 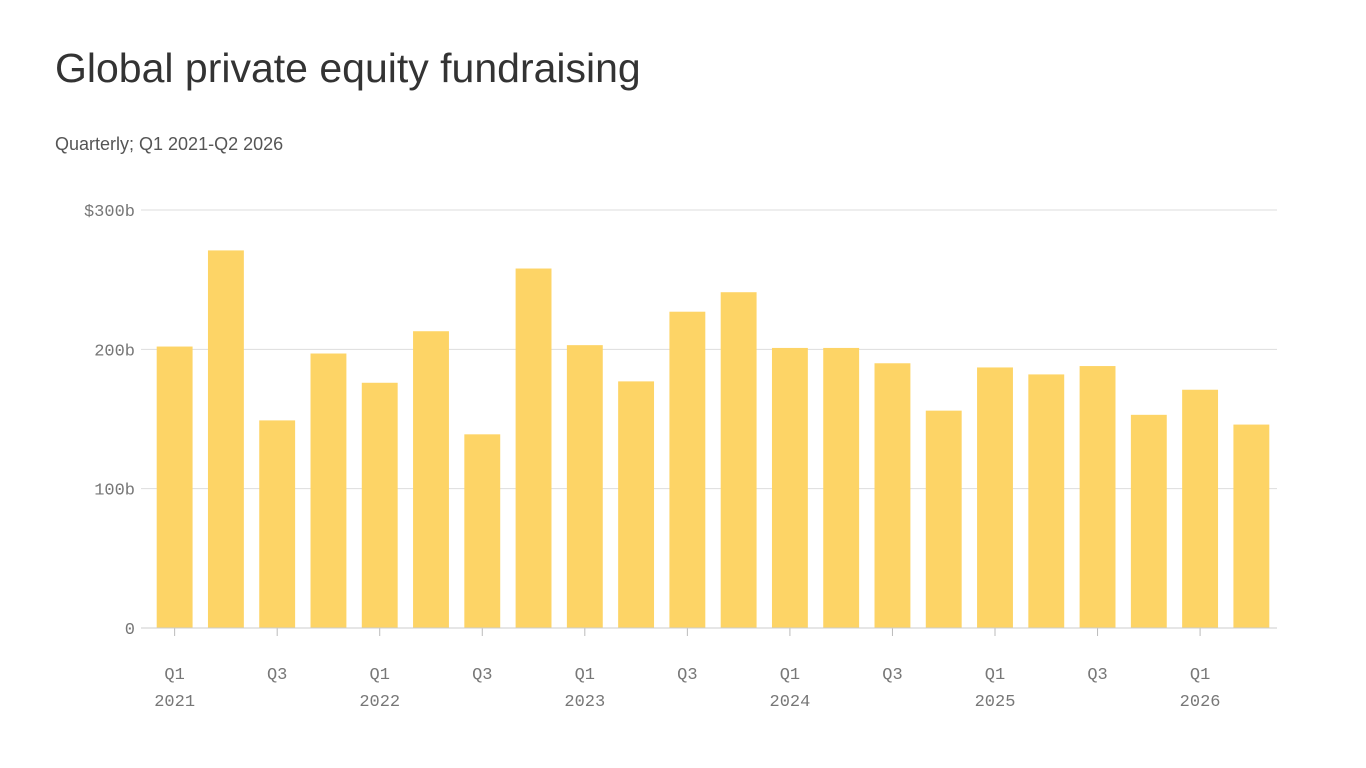 I want to click on x-year-label: 2024, so click(x=790, y=702).